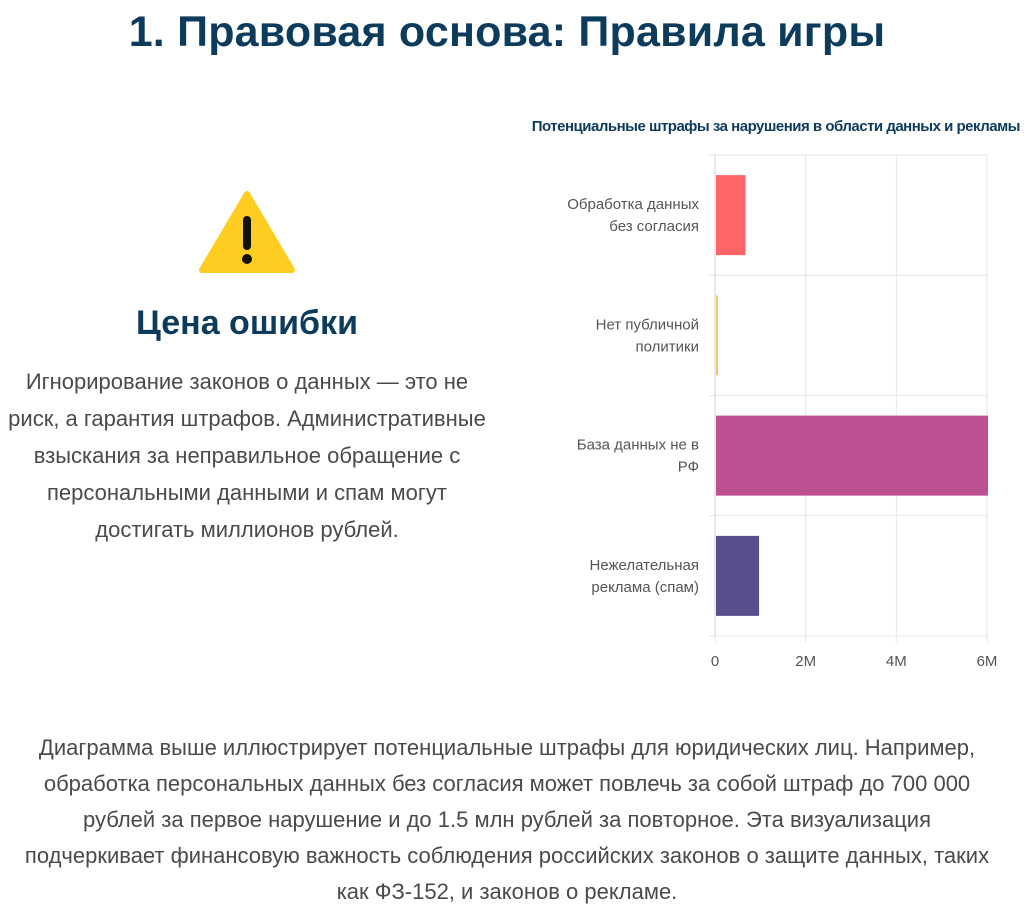  I want to click on category-label: Обработка данных, so click(633, 204).